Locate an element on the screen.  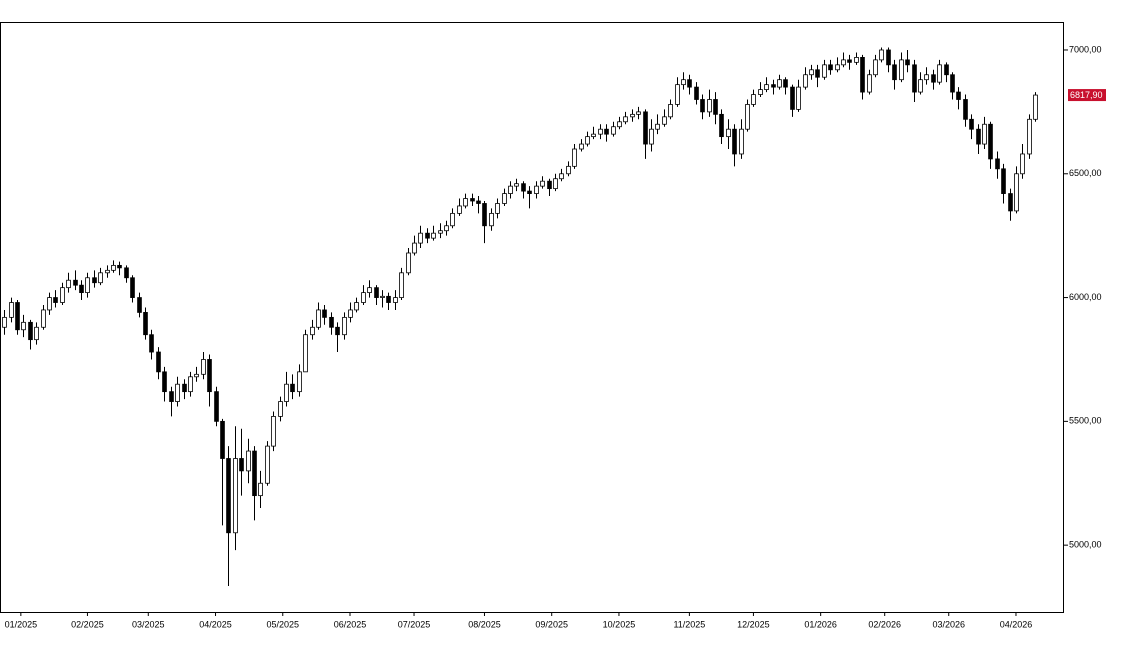
x-tick-label: 05/2025 is located at coordinates (282, 624).